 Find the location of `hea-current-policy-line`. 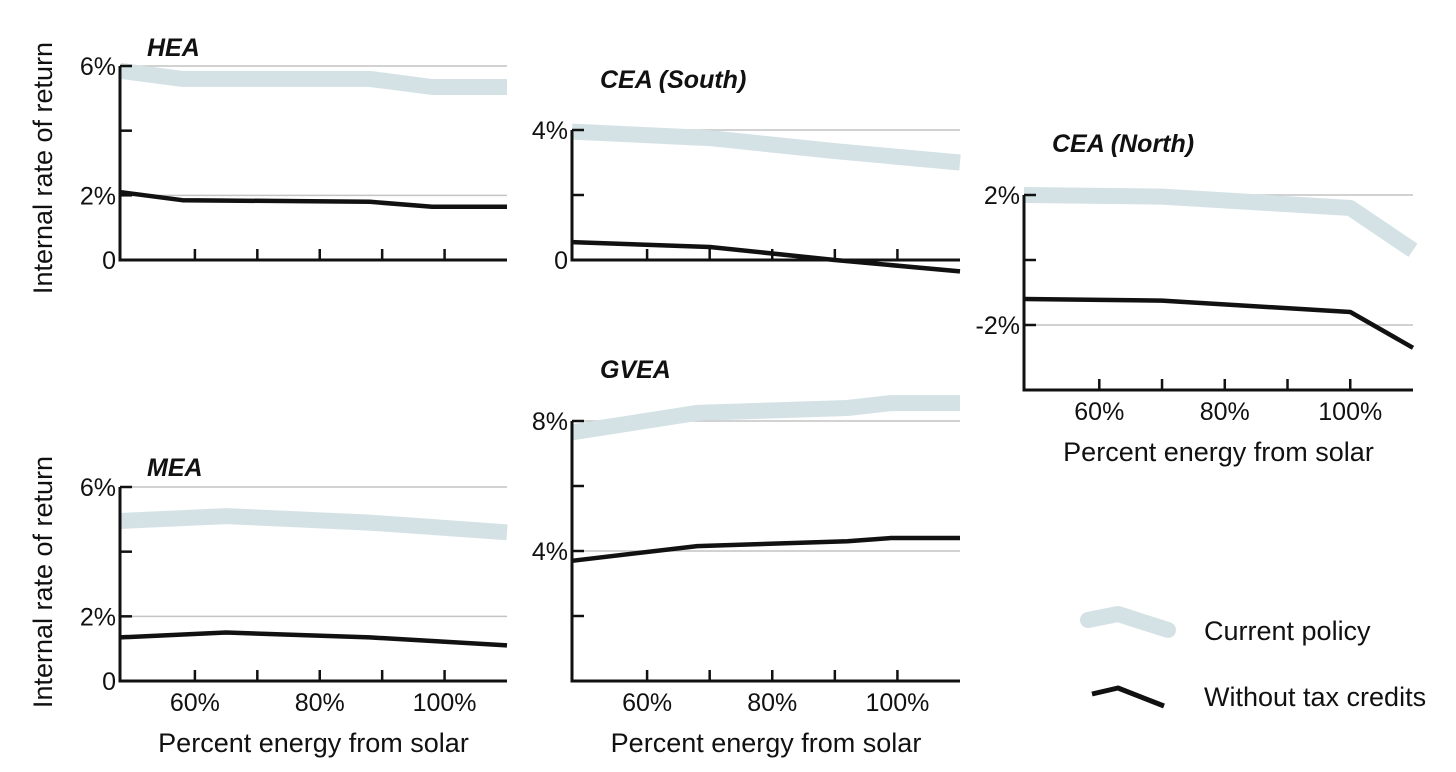

hea-current-policy-line is located at coordinates (312, 78).